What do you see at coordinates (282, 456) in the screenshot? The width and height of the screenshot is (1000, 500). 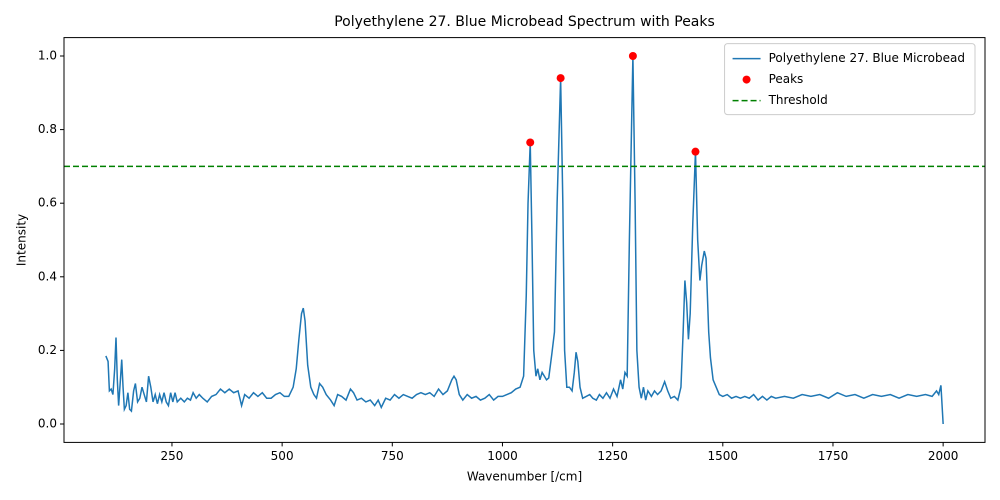 I see `x-tick-label: 500` at bounding box center [282, 456].